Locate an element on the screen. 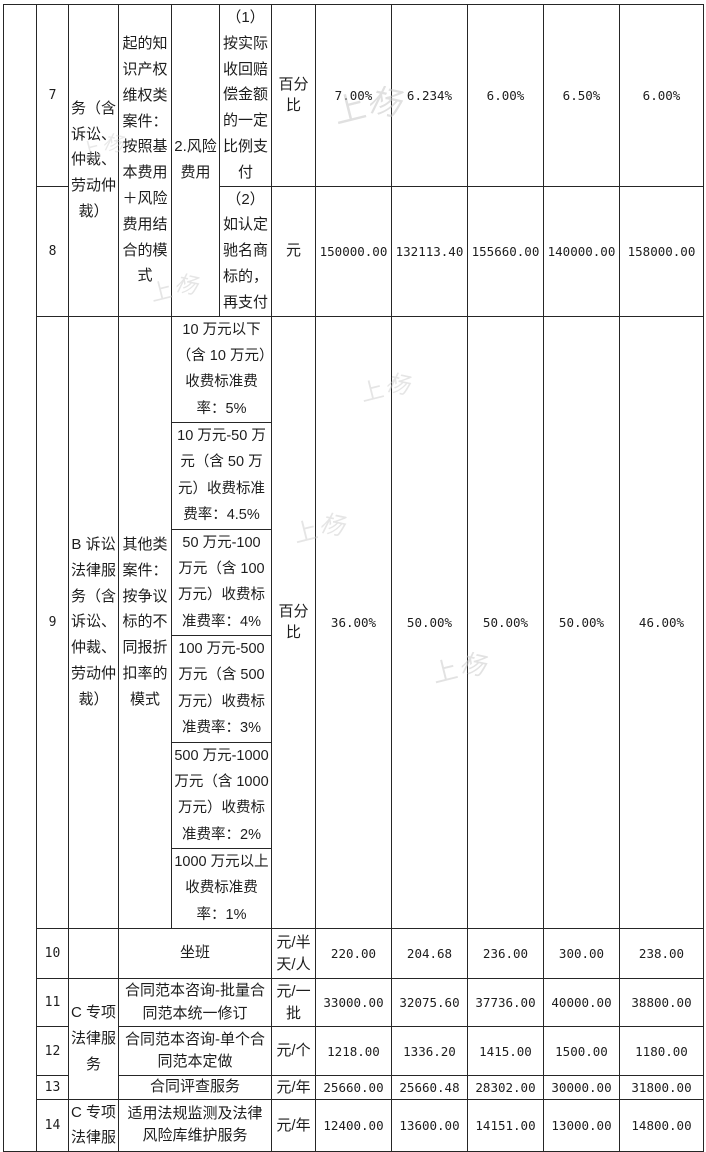 The width and height of the screenshot is (706, 1152). value-cell: 37736.00 is located at coordinates (505, 1003).